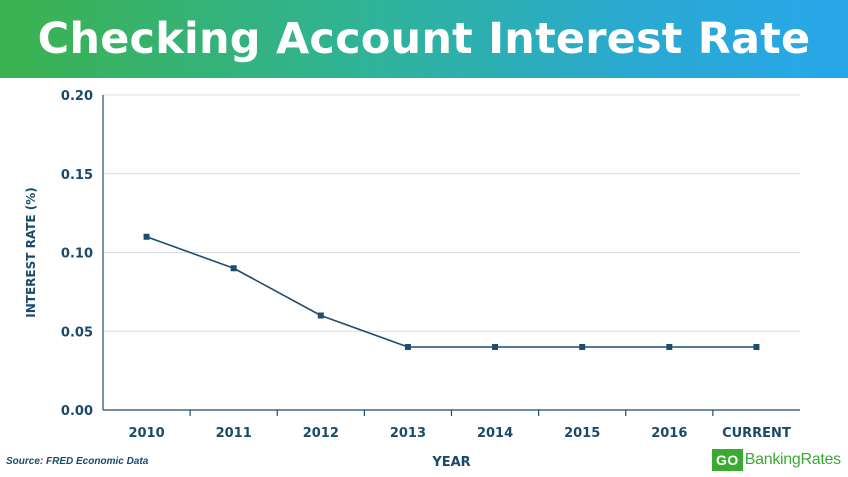 Image resolution: width=848 pixels, height=477 pixels. I want to click on x-tick-label: 2010, so click(146, 433).